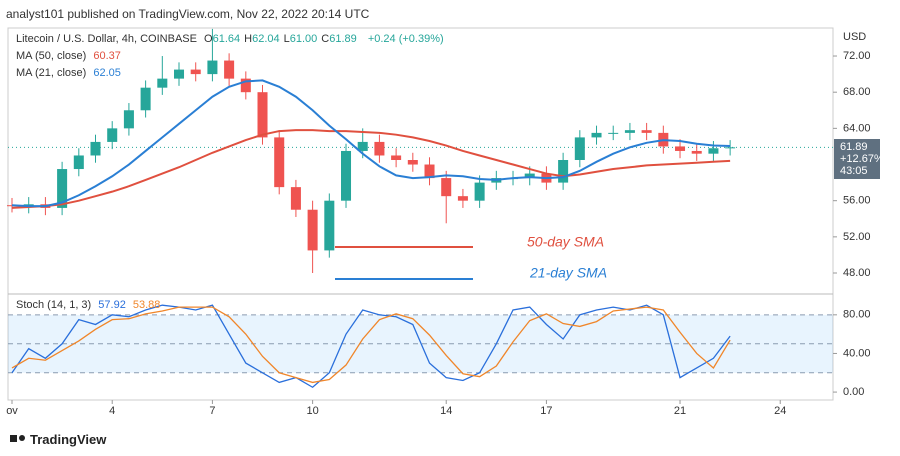 Image resolution: width=900 pixels, height=456 pixels. I want to click on x-tick-label: 7, so click(212, 411).